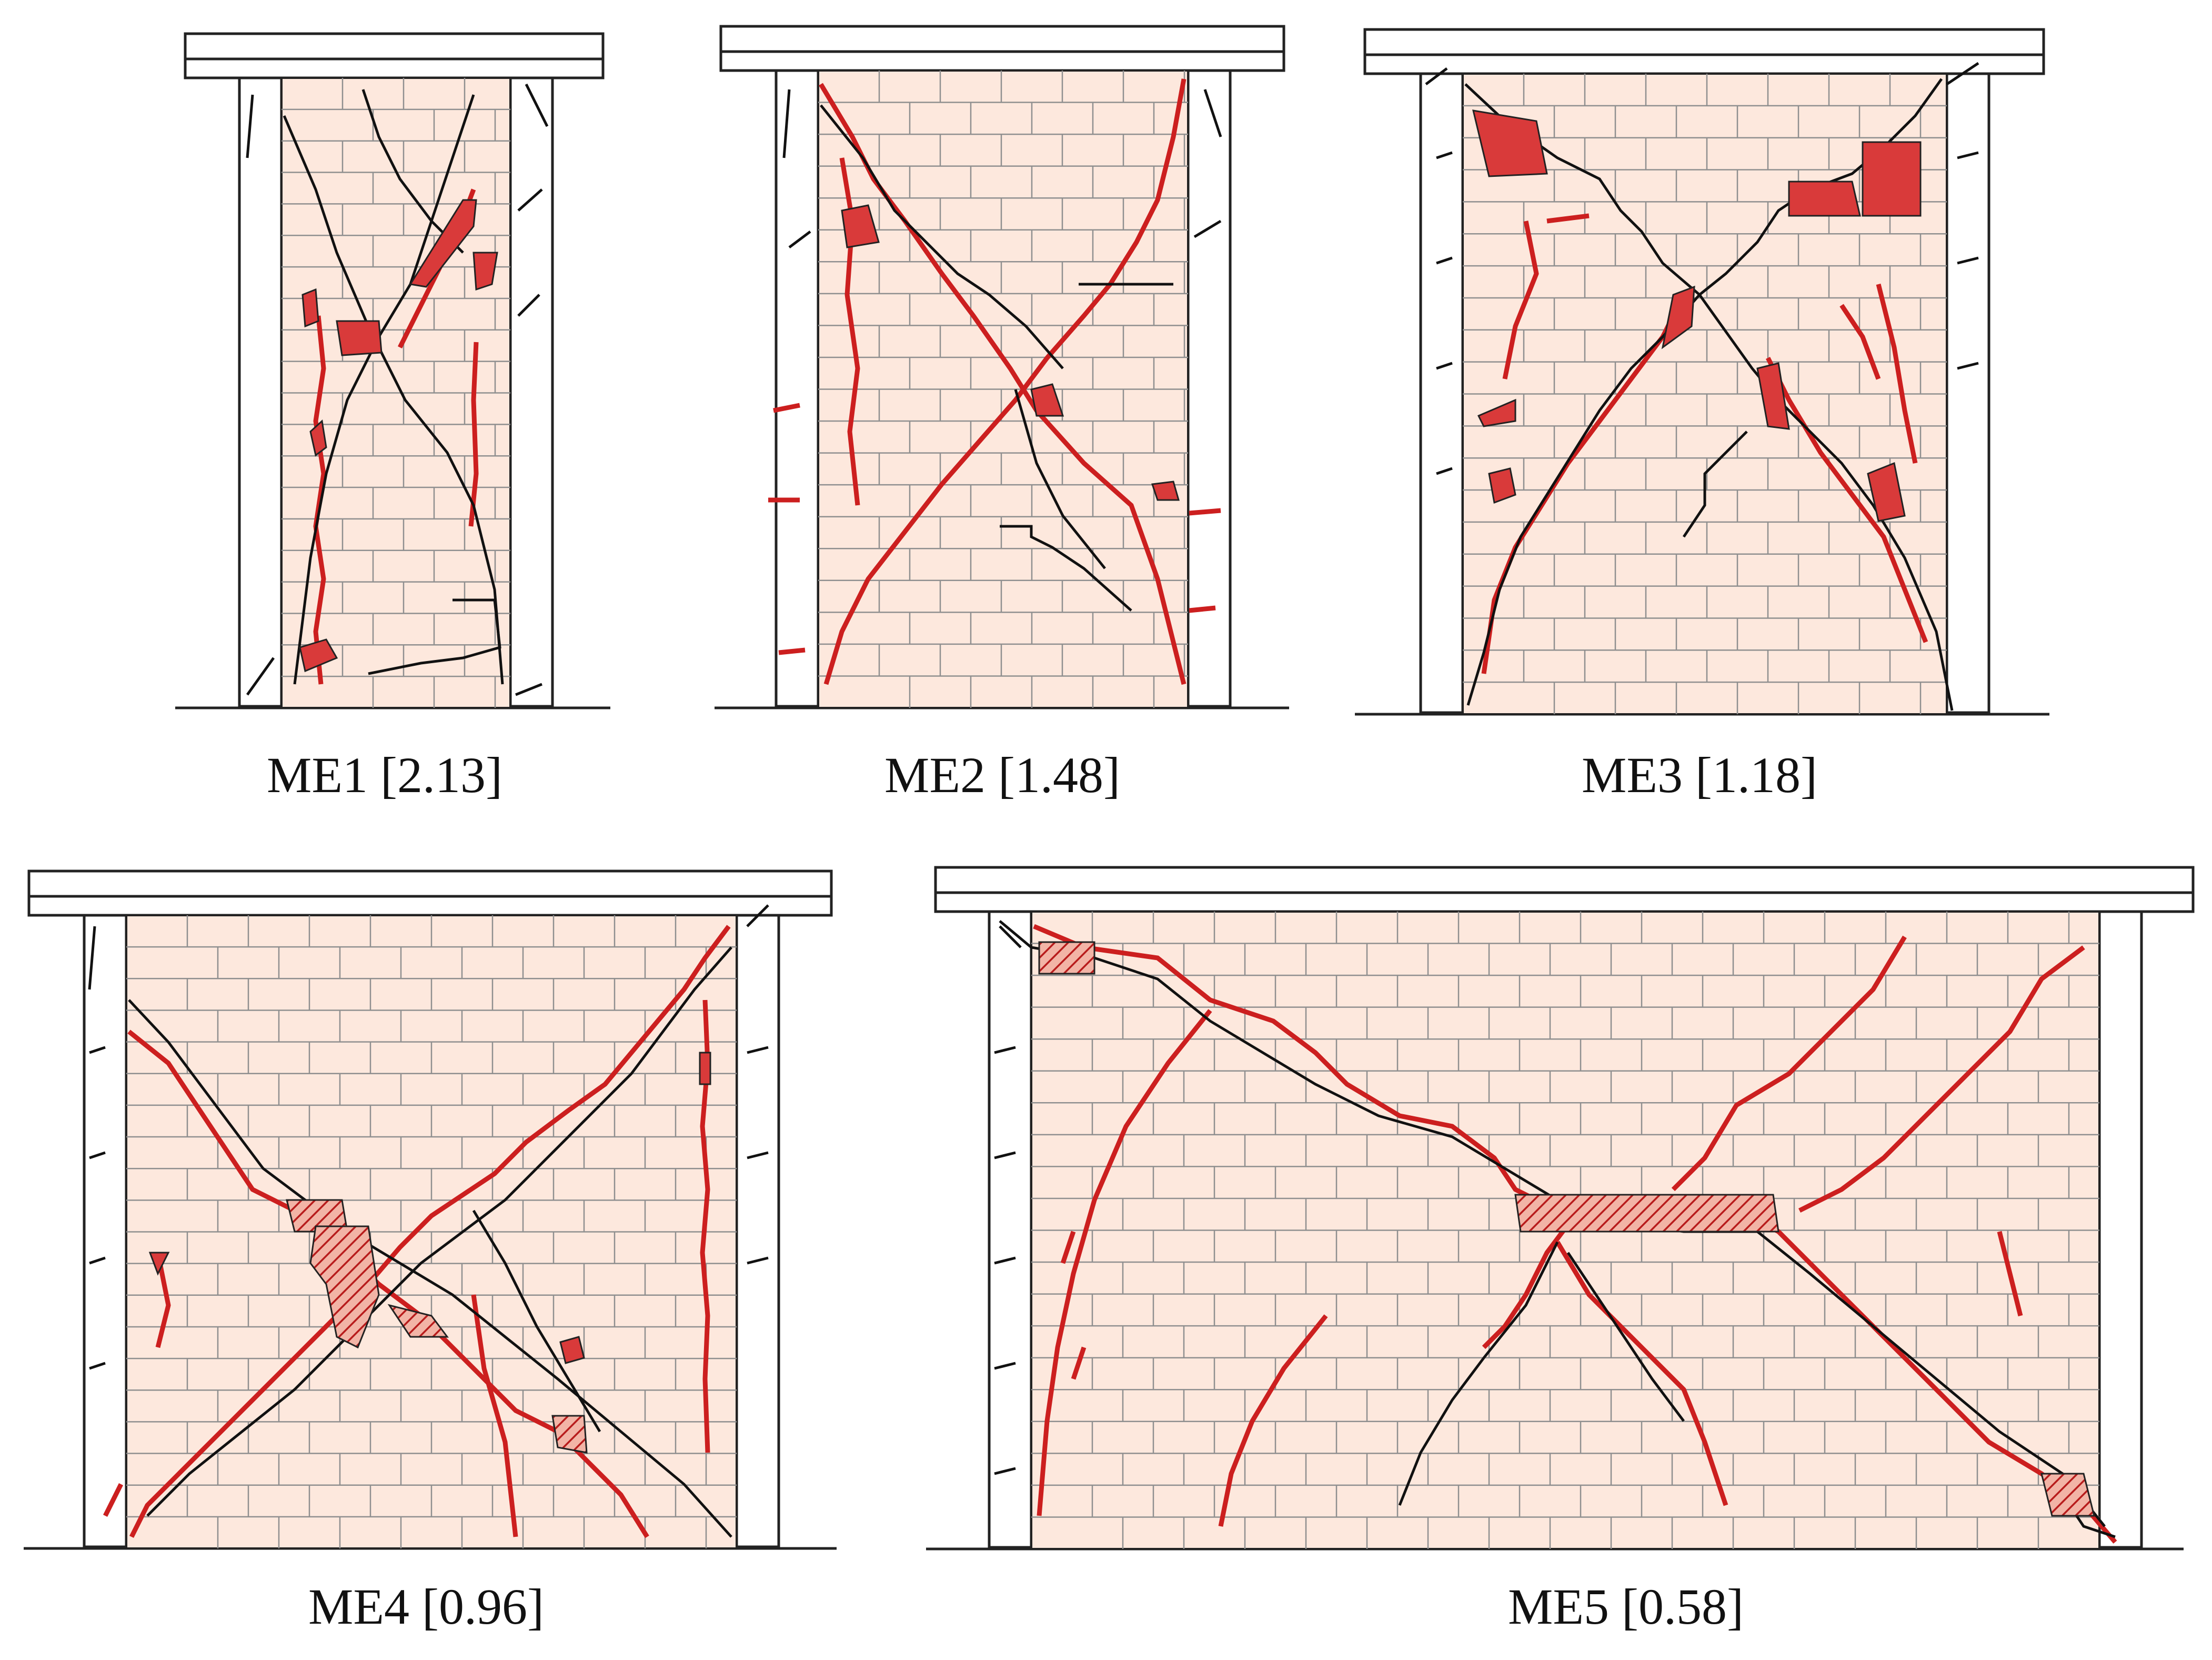 The width and height of the screenshot is (2212, 1660). I want to click on caption-me3: ME3 [1.18], so click(1699, 775).